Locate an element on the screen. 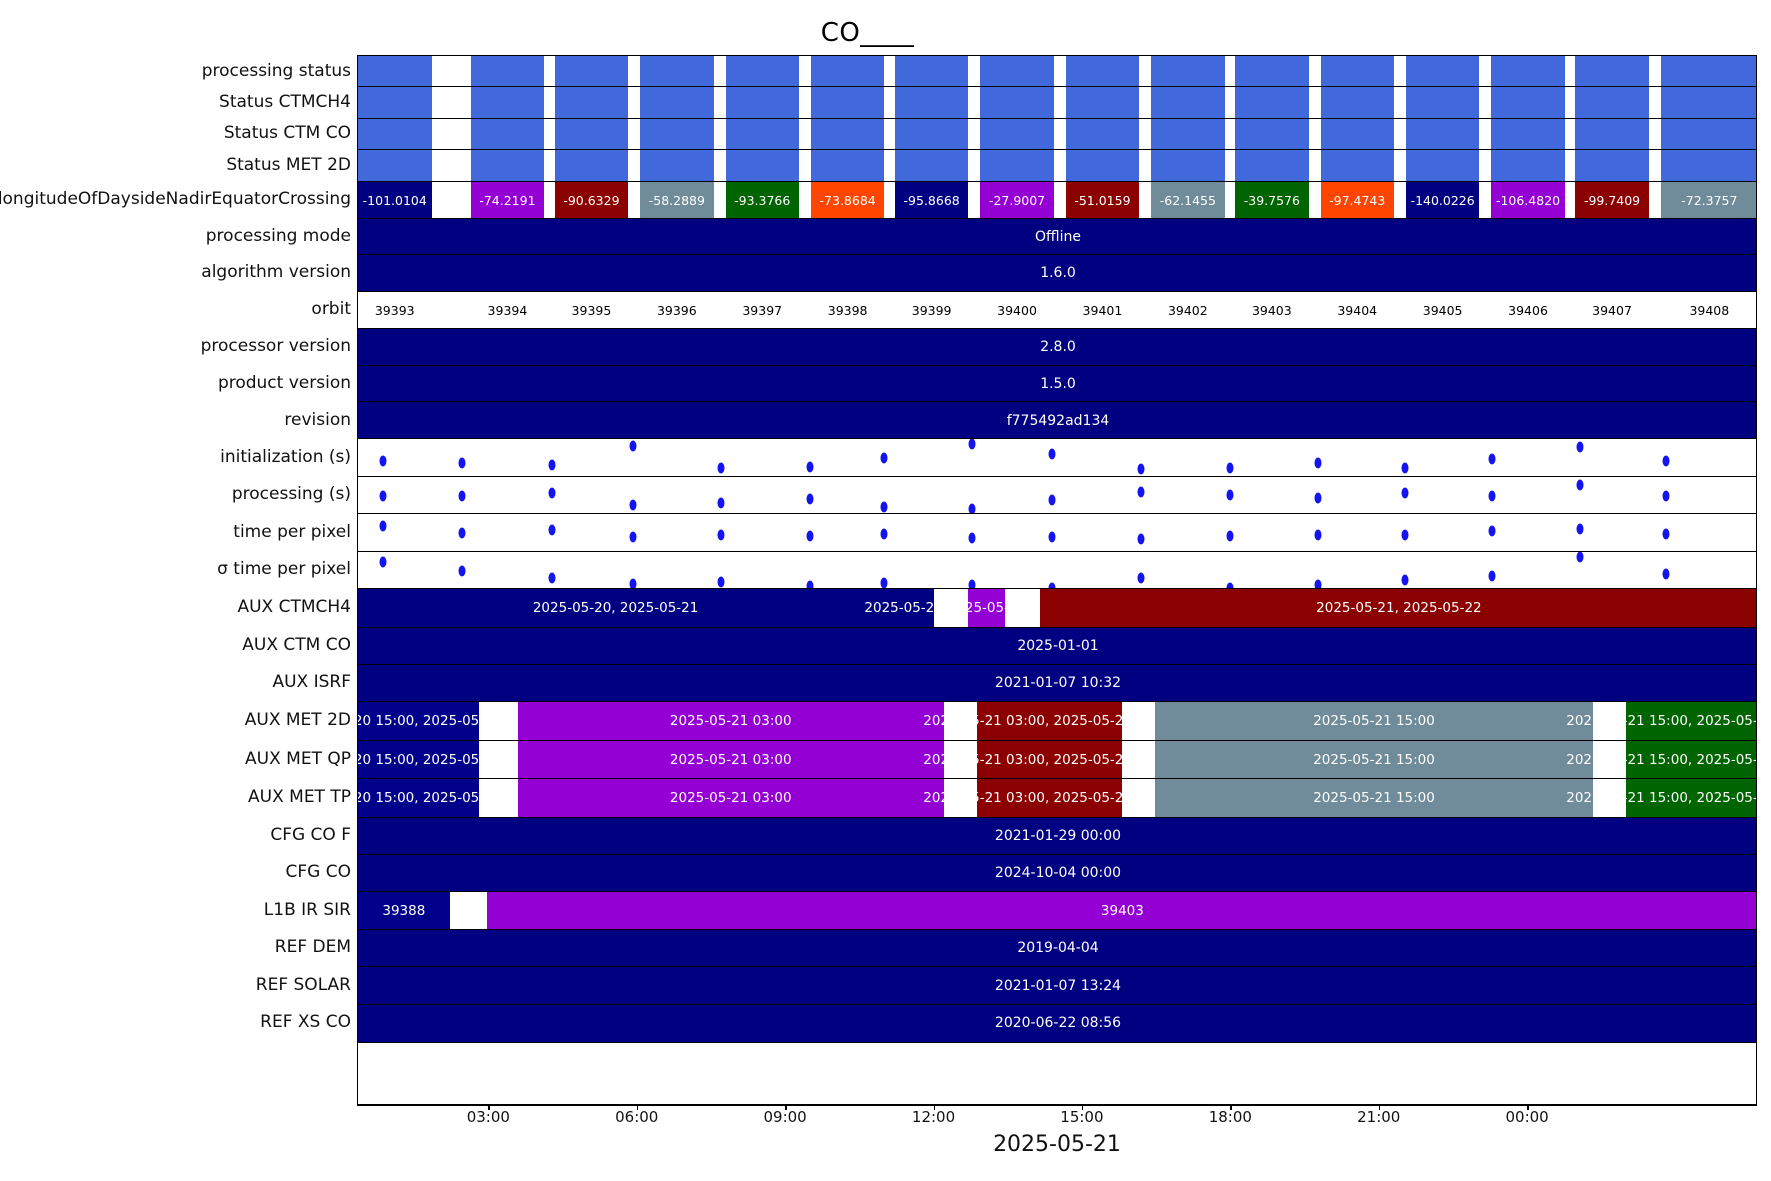 This screenshot has height=1181, width=1771. segment-label: 39400 is located at coordinates (1017, 310).